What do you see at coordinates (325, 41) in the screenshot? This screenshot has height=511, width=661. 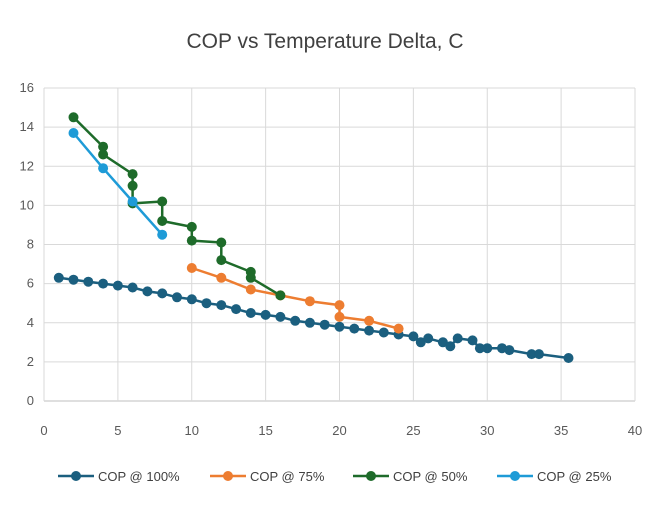 I see `chart-title: COP vs Temperature Delta, C` at bounding box center [325, 41].